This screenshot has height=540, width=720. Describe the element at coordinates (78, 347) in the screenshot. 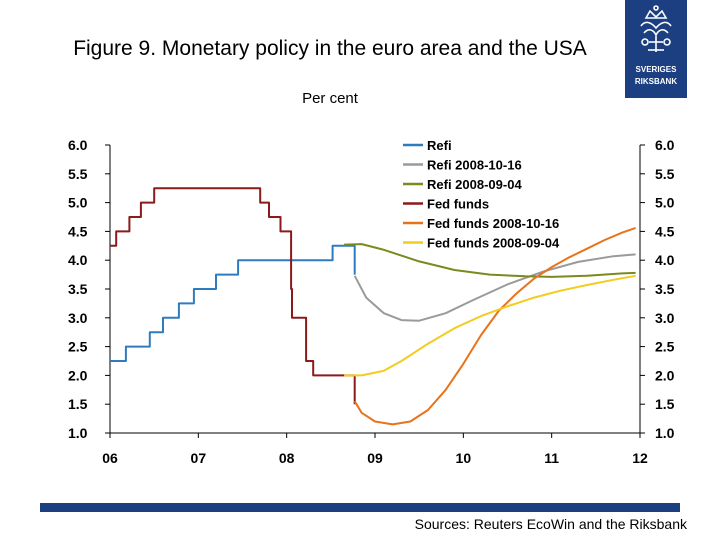

I see `y-tick-label-left: 2.5` at that location.